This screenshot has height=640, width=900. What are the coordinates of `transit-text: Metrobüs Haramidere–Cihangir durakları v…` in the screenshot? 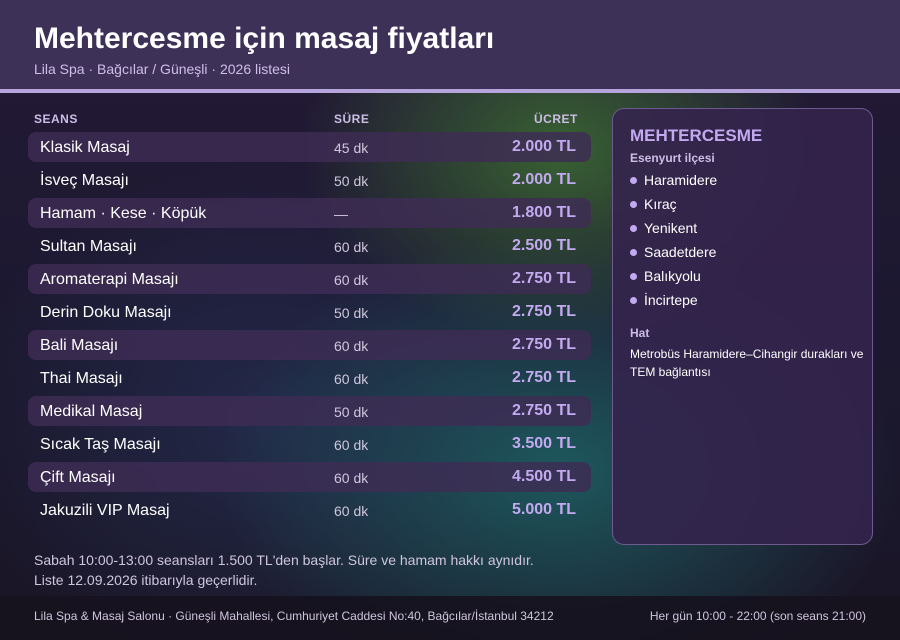 It's located at (747, 363).